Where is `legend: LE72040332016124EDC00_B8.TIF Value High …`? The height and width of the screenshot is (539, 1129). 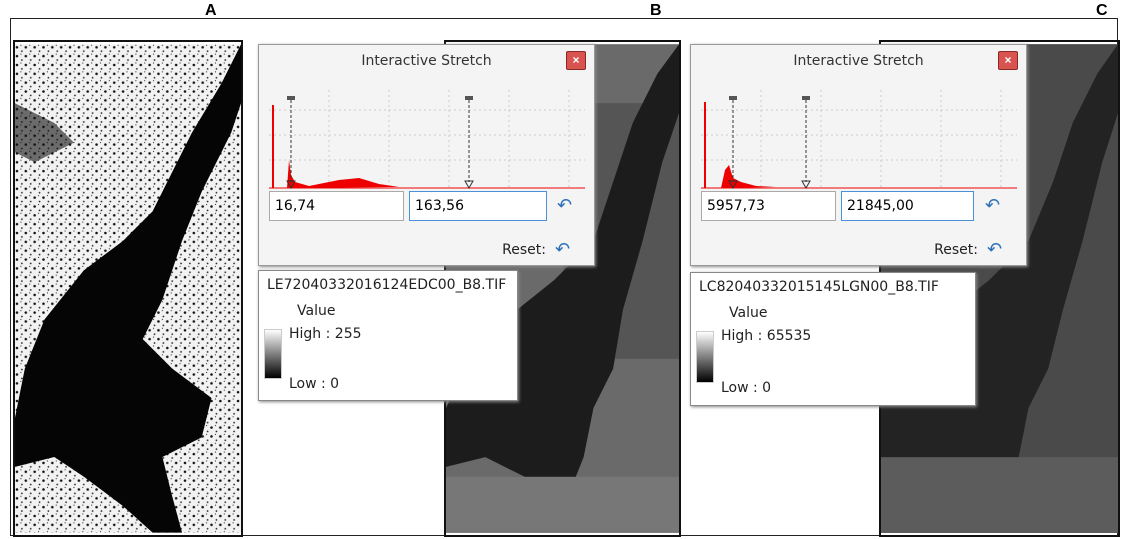
legend: LE72040332016124EDC00_B8.TIF Value High … is located at coordinates (388, 335).